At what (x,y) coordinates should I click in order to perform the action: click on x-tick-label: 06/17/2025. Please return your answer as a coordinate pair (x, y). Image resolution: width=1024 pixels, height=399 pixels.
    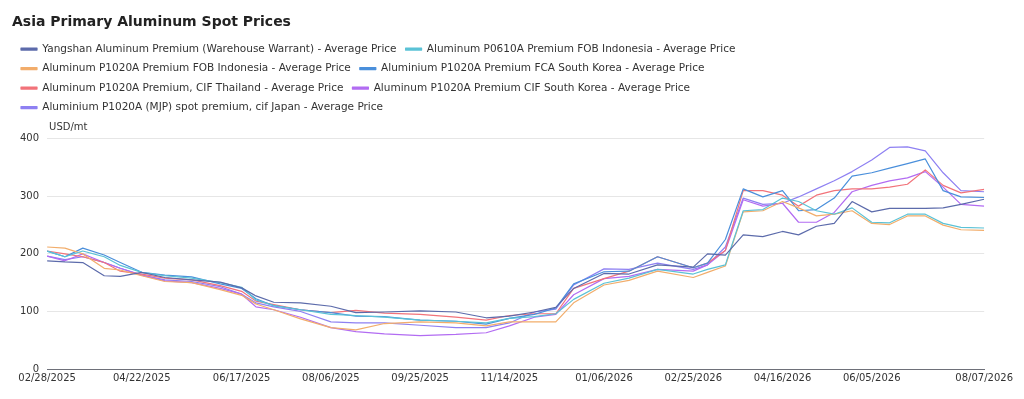
    Looking at the image, I should click on (241, 377).